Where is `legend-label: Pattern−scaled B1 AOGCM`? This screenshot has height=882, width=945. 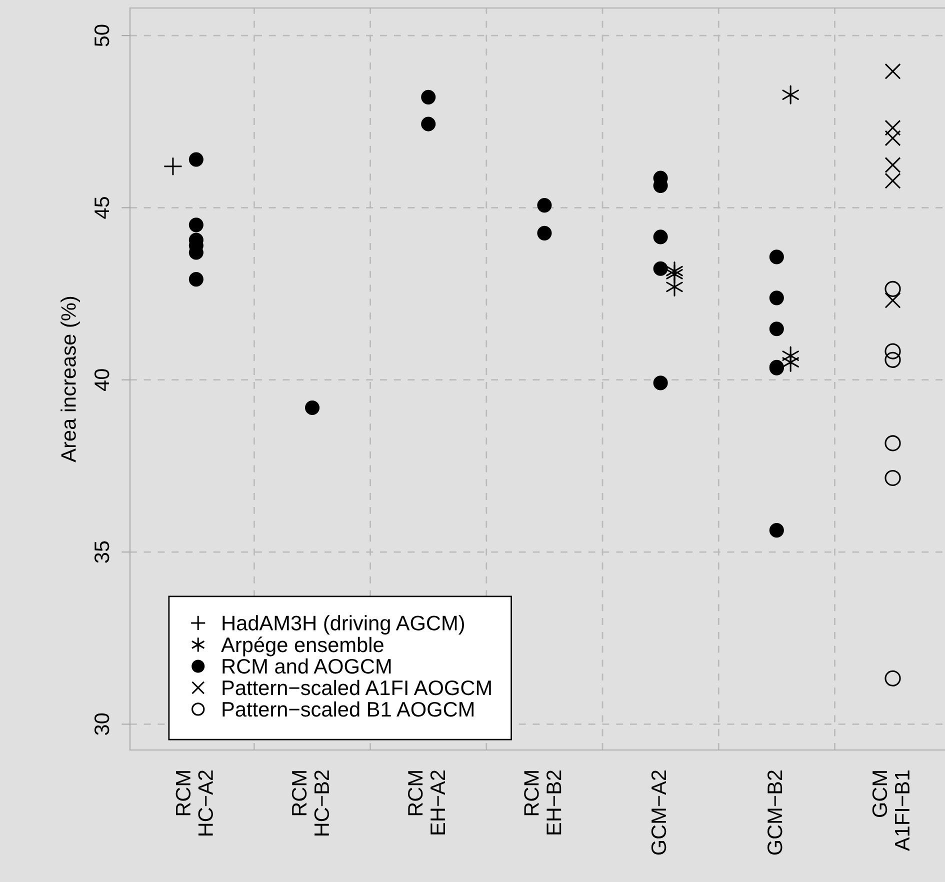
legend-label: Pattern−scaled B1 AOGCM is located at coordinates (348, 709).